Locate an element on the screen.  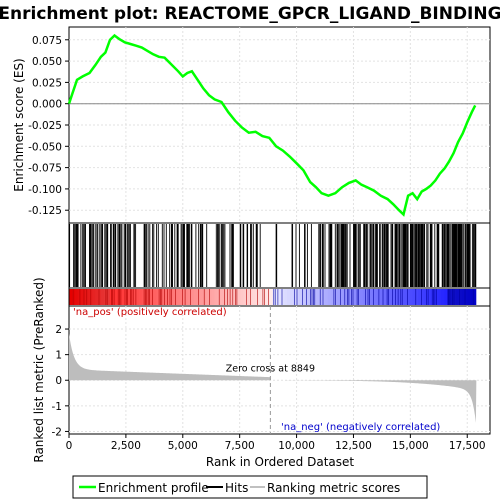
zero-cross-label: Zero cross at 8849 is located at coordinates (270, 368).